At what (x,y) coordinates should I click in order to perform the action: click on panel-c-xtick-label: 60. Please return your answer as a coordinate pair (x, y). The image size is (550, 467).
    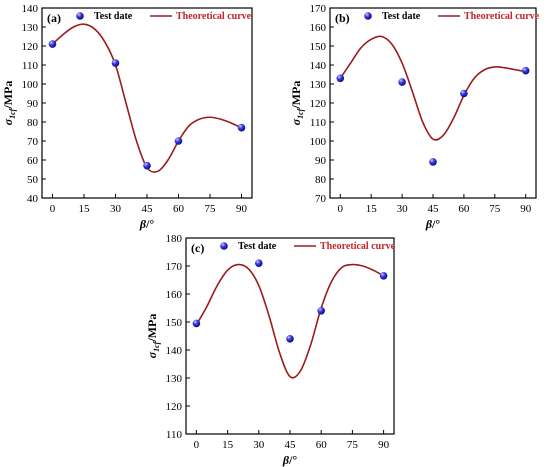
    Looking at the image, I should click on (322, 445).